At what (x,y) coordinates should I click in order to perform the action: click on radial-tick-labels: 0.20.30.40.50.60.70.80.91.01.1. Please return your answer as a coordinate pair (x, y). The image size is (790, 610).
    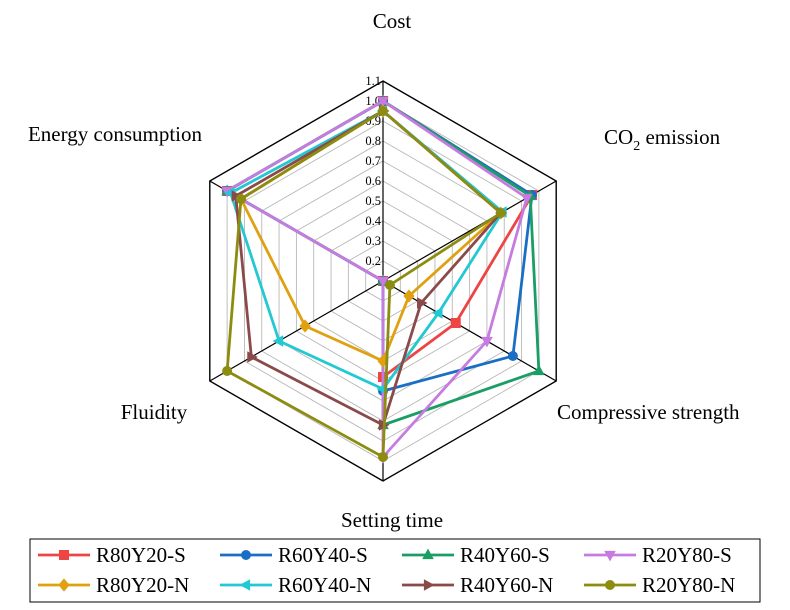
    Looking at the image, I should click on (373, 171).